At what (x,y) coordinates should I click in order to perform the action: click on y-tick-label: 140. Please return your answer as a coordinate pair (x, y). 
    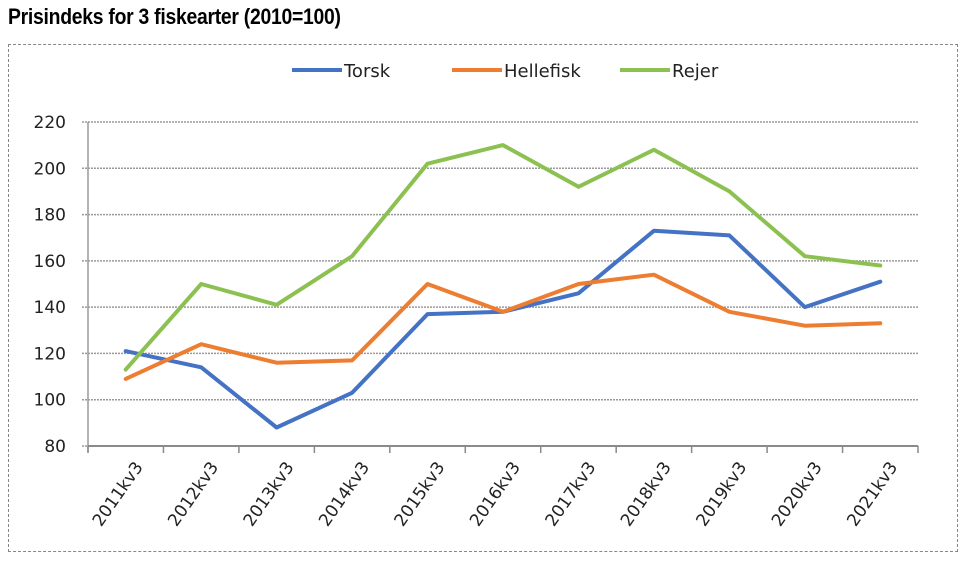
    Looking at the image, I should click on (50, 308).